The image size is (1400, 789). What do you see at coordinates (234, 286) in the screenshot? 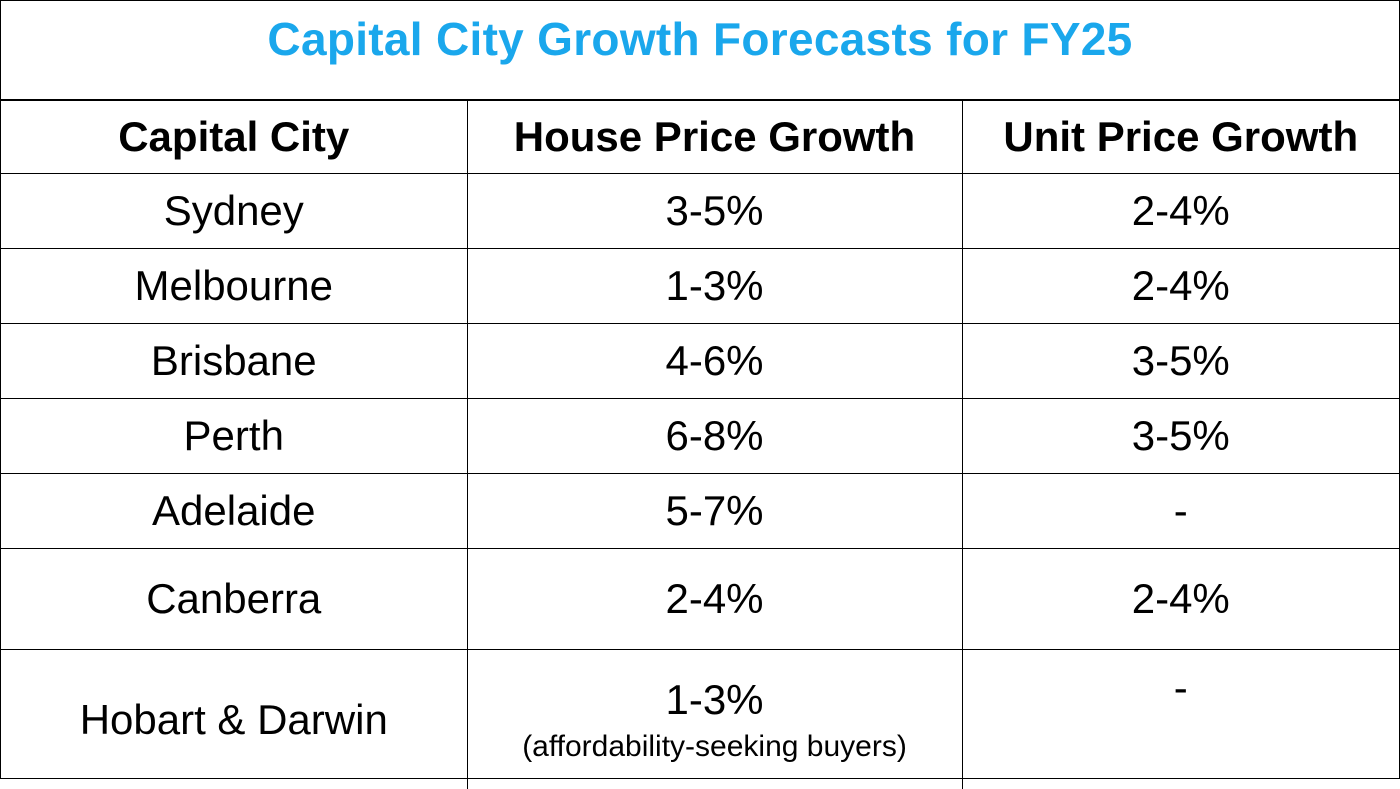
I see `city-cell: Melbourne` at bounding box center [234, 286].